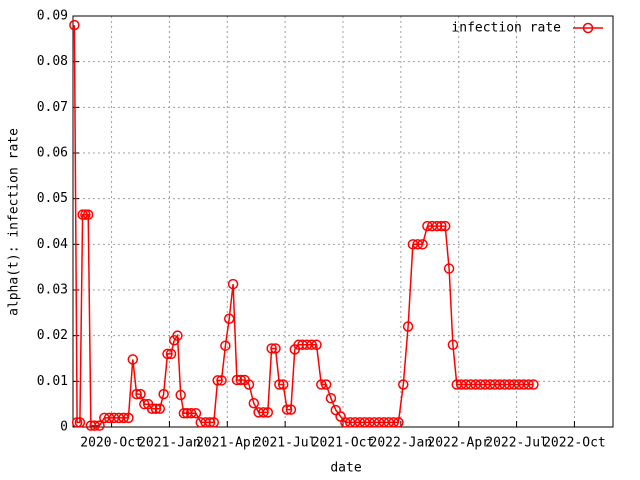  I want to click on x-tick-label: 2021-Jul, so click(285, 443).